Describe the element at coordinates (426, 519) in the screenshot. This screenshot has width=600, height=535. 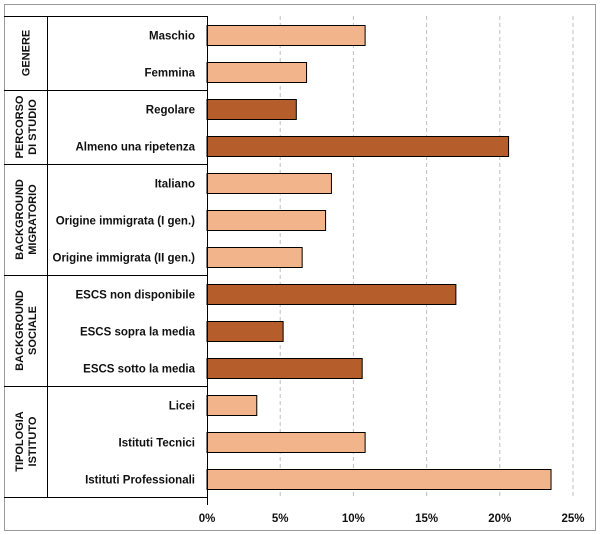
I see `x-tick-label: 15%` at that location.